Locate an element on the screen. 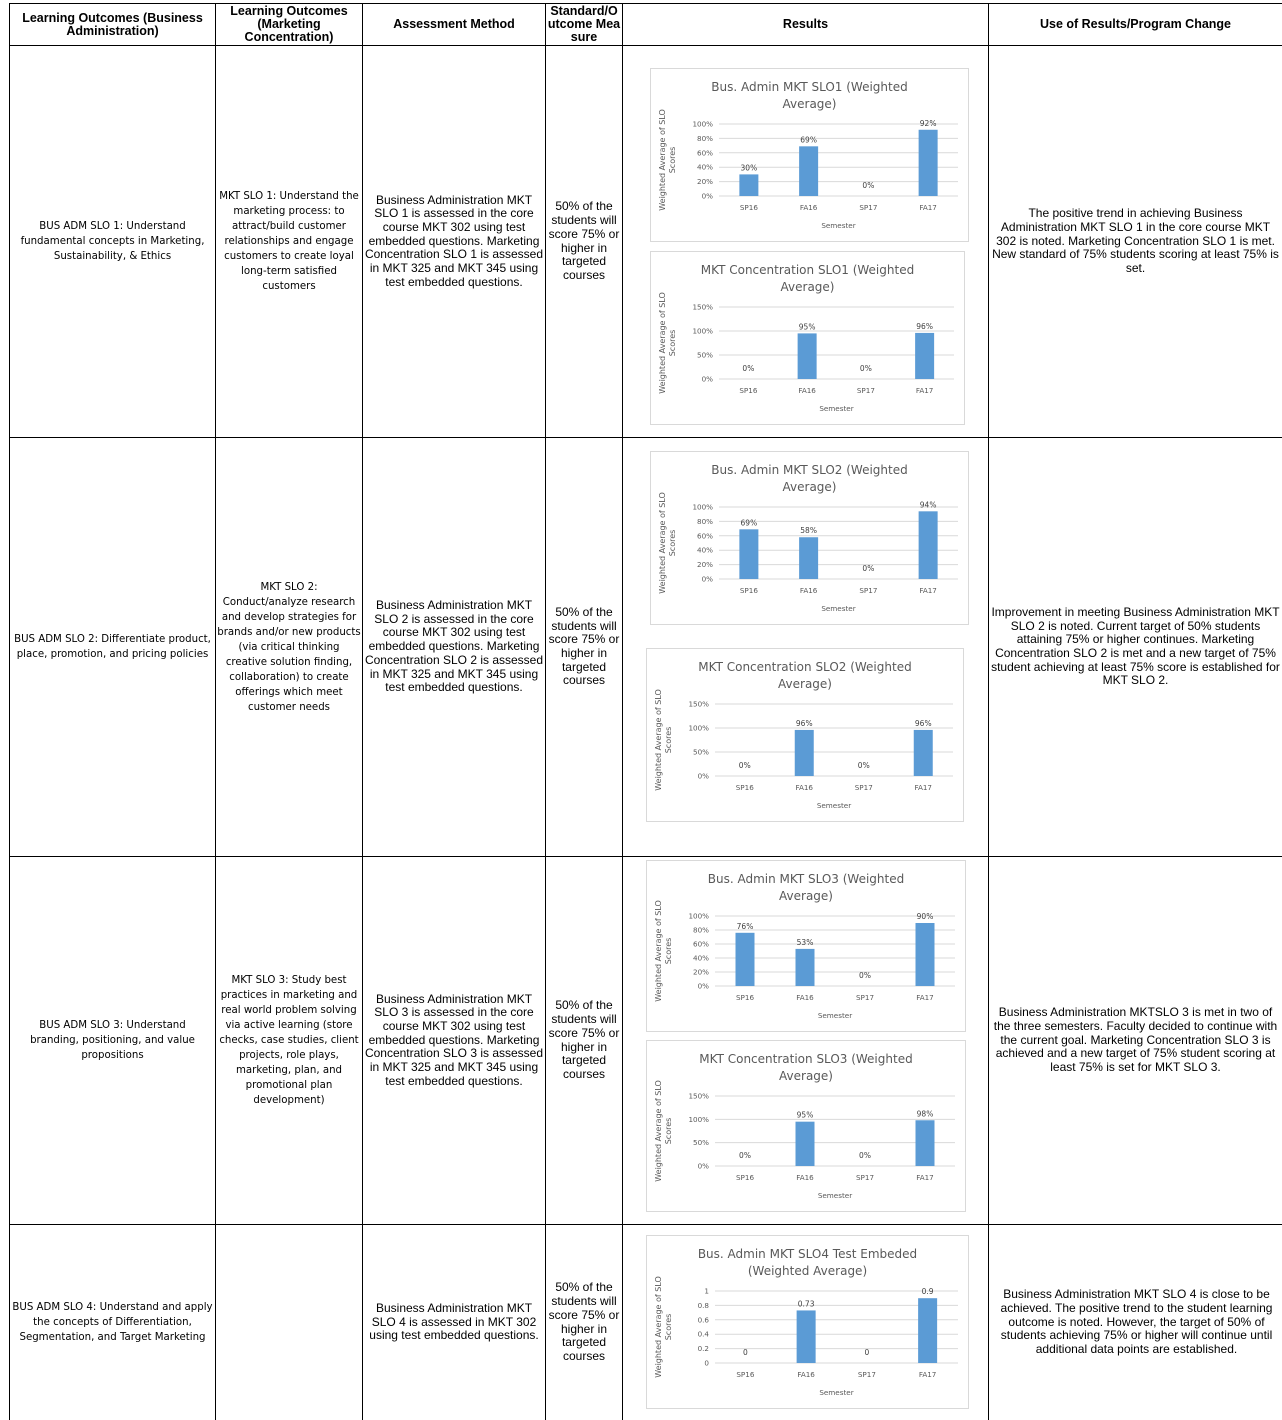 Image resolution: width=1282 pixels, height=1420 pixels. data-label: 53% is located at coordinates (805, 942).